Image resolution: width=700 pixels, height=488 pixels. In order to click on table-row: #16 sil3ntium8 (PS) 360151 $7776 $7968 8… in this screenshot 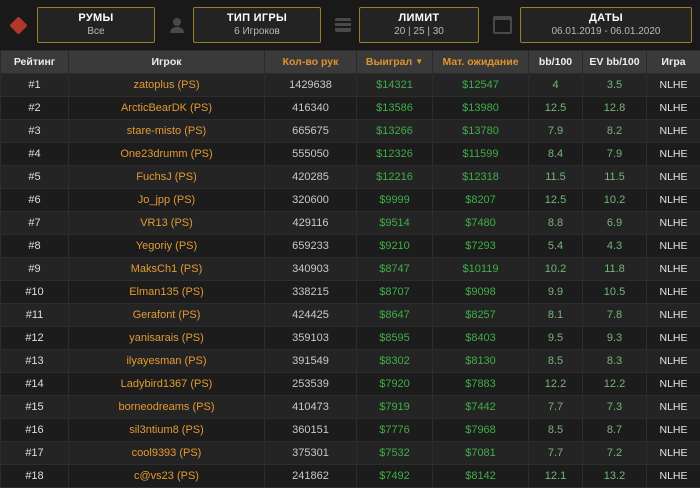, I will do `click(350, 430)`.